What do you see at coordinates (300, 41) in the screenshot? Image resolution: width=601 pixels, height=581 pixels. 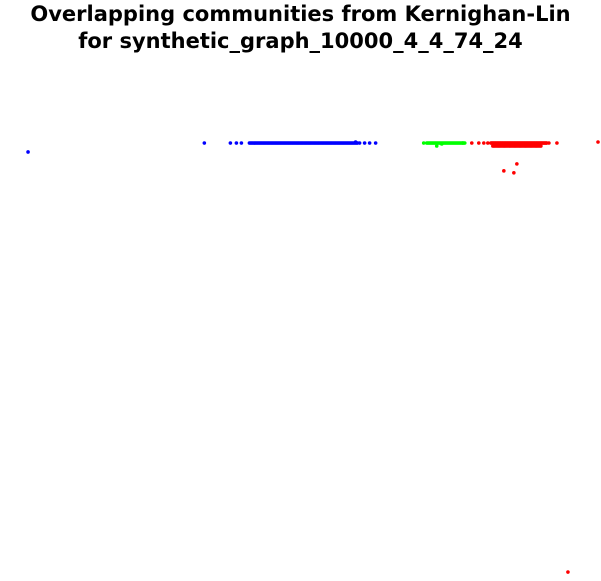 I see `chart-title-line-2: for synthetic_graph_10000_4_4_74_24` at bounding box center [300, 41].